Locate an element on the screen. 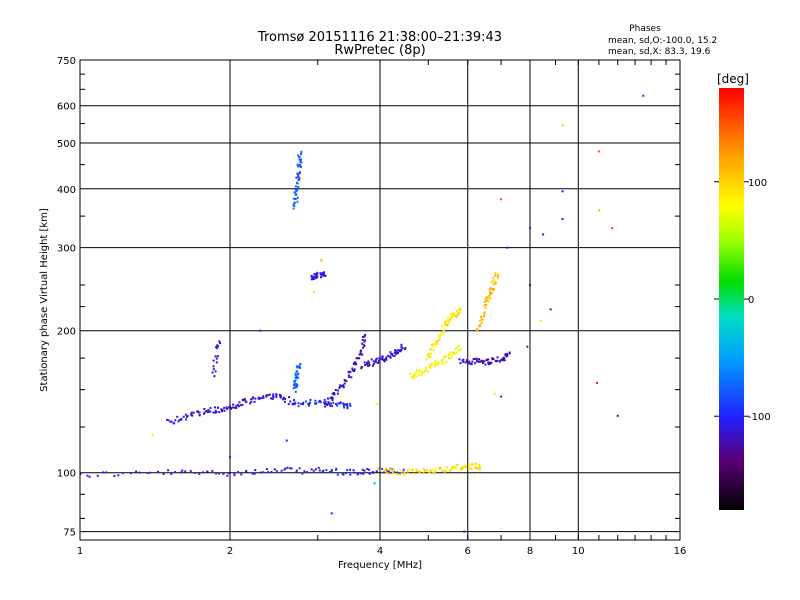 The image size is (800, 600). colorbar-label: [deg] is located at coordinates (733, 79).